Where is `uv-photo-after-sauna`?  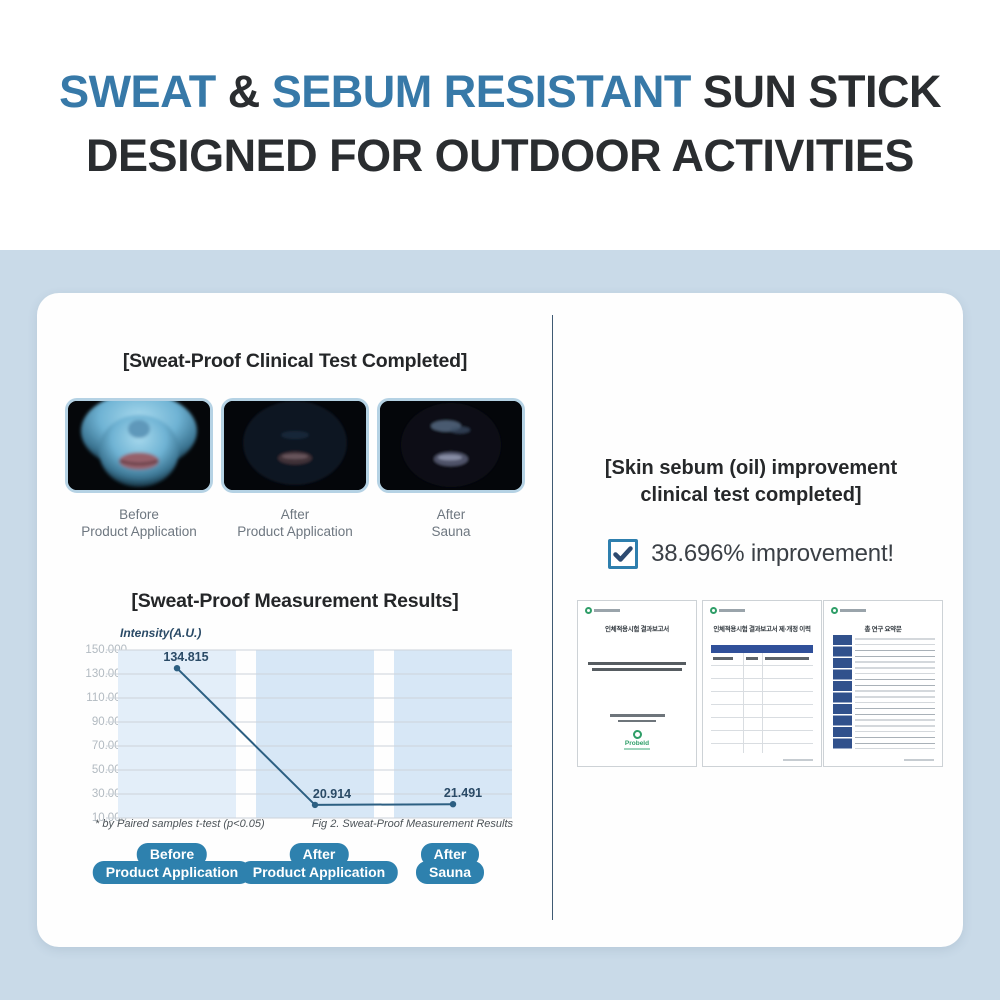 uv-photo-after-sauna is located at coordinates (451, 445).